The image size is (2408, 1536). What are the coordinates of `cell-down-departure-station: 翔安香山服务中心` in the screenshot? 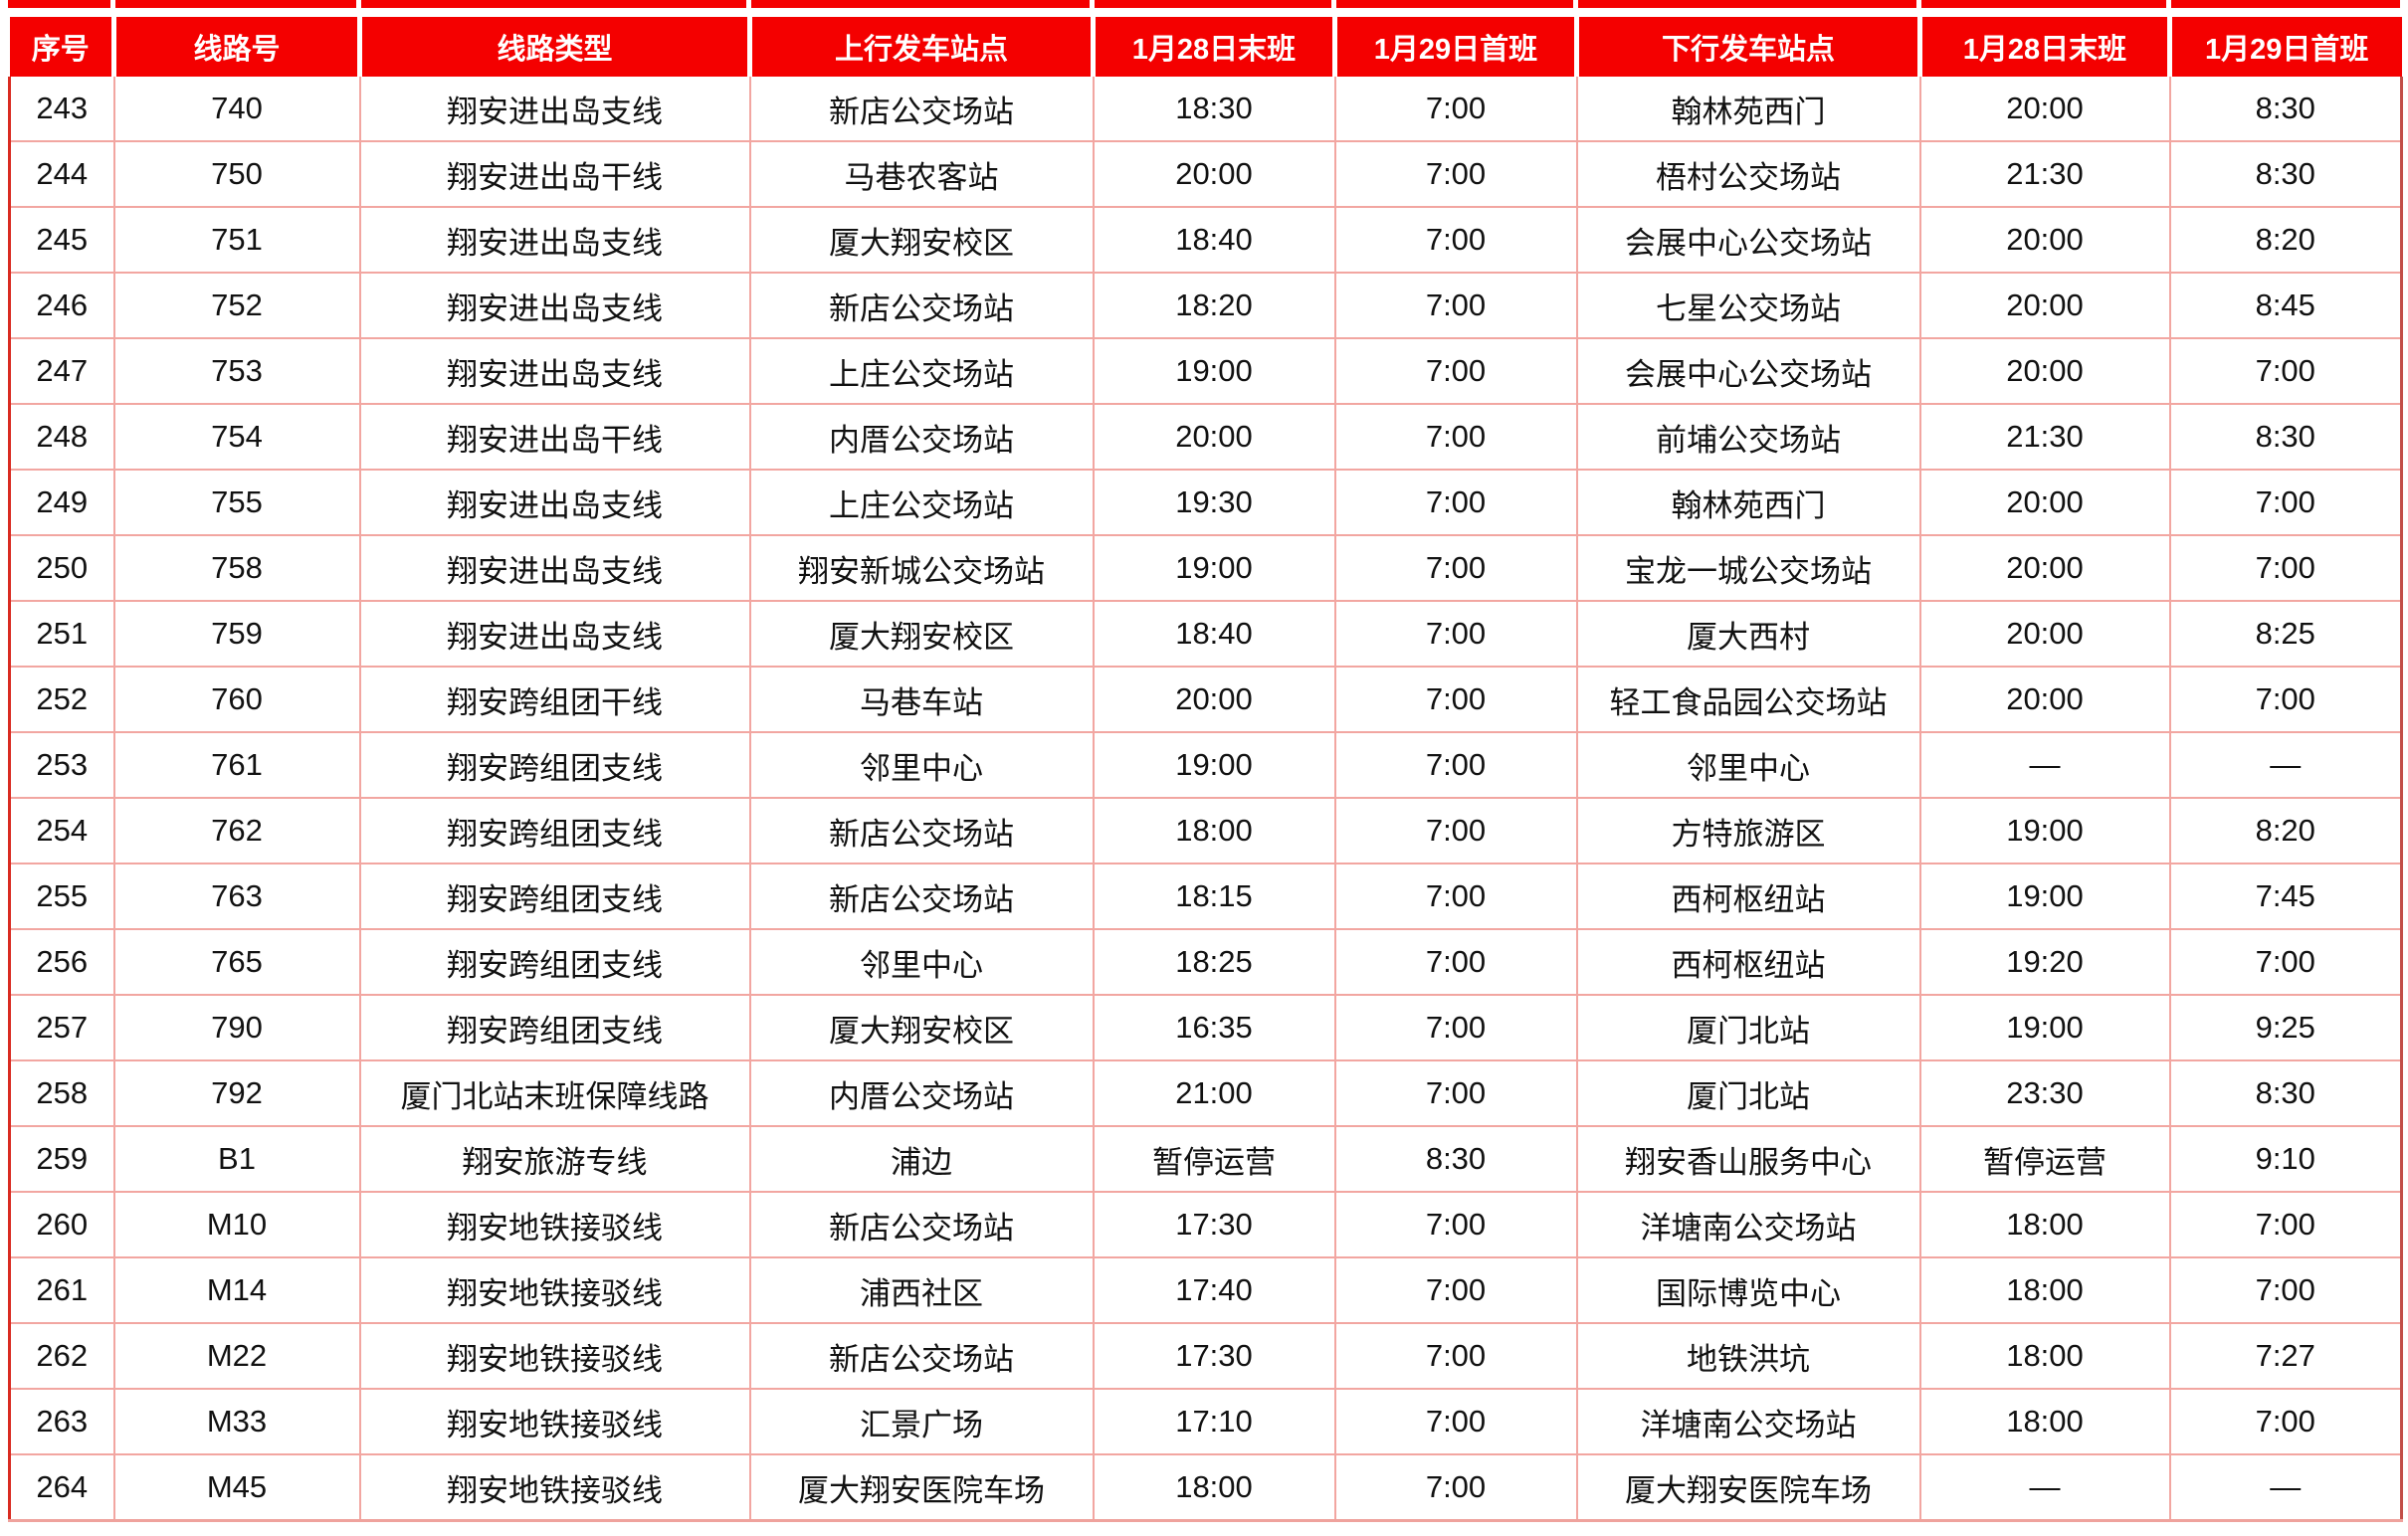 It's located at (1748, 1159).